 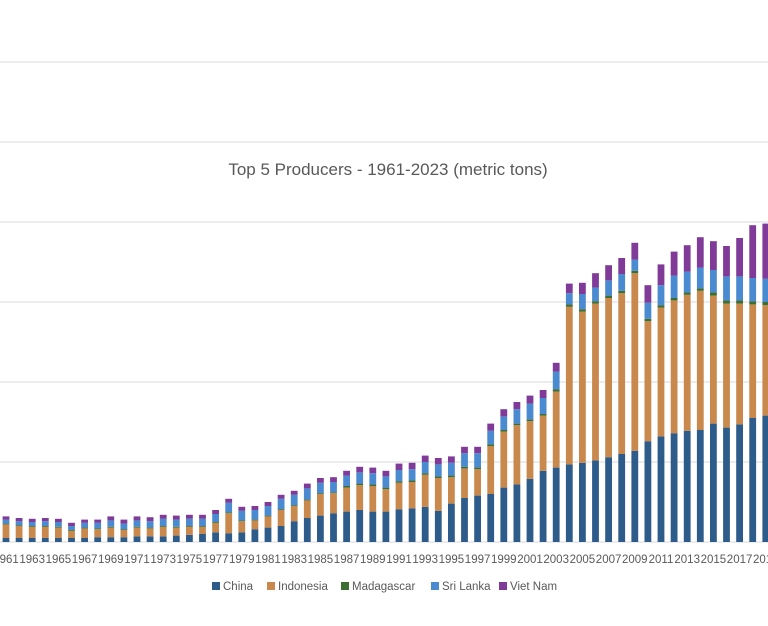 I want to click on legend-label: Madagascar, so click(x=383, y=587).